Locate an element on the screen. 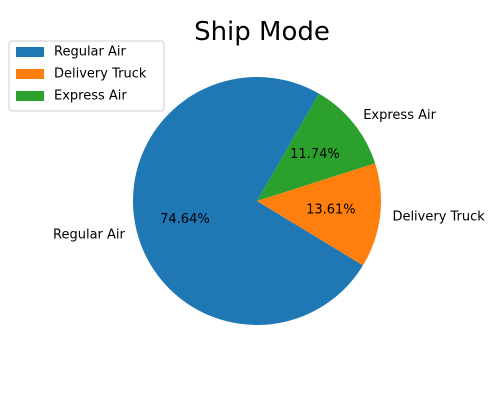 This screenshot has width=500, height=400. legend: Regular Air Delivery Truck Express Air is located at coordinates (86, 76).